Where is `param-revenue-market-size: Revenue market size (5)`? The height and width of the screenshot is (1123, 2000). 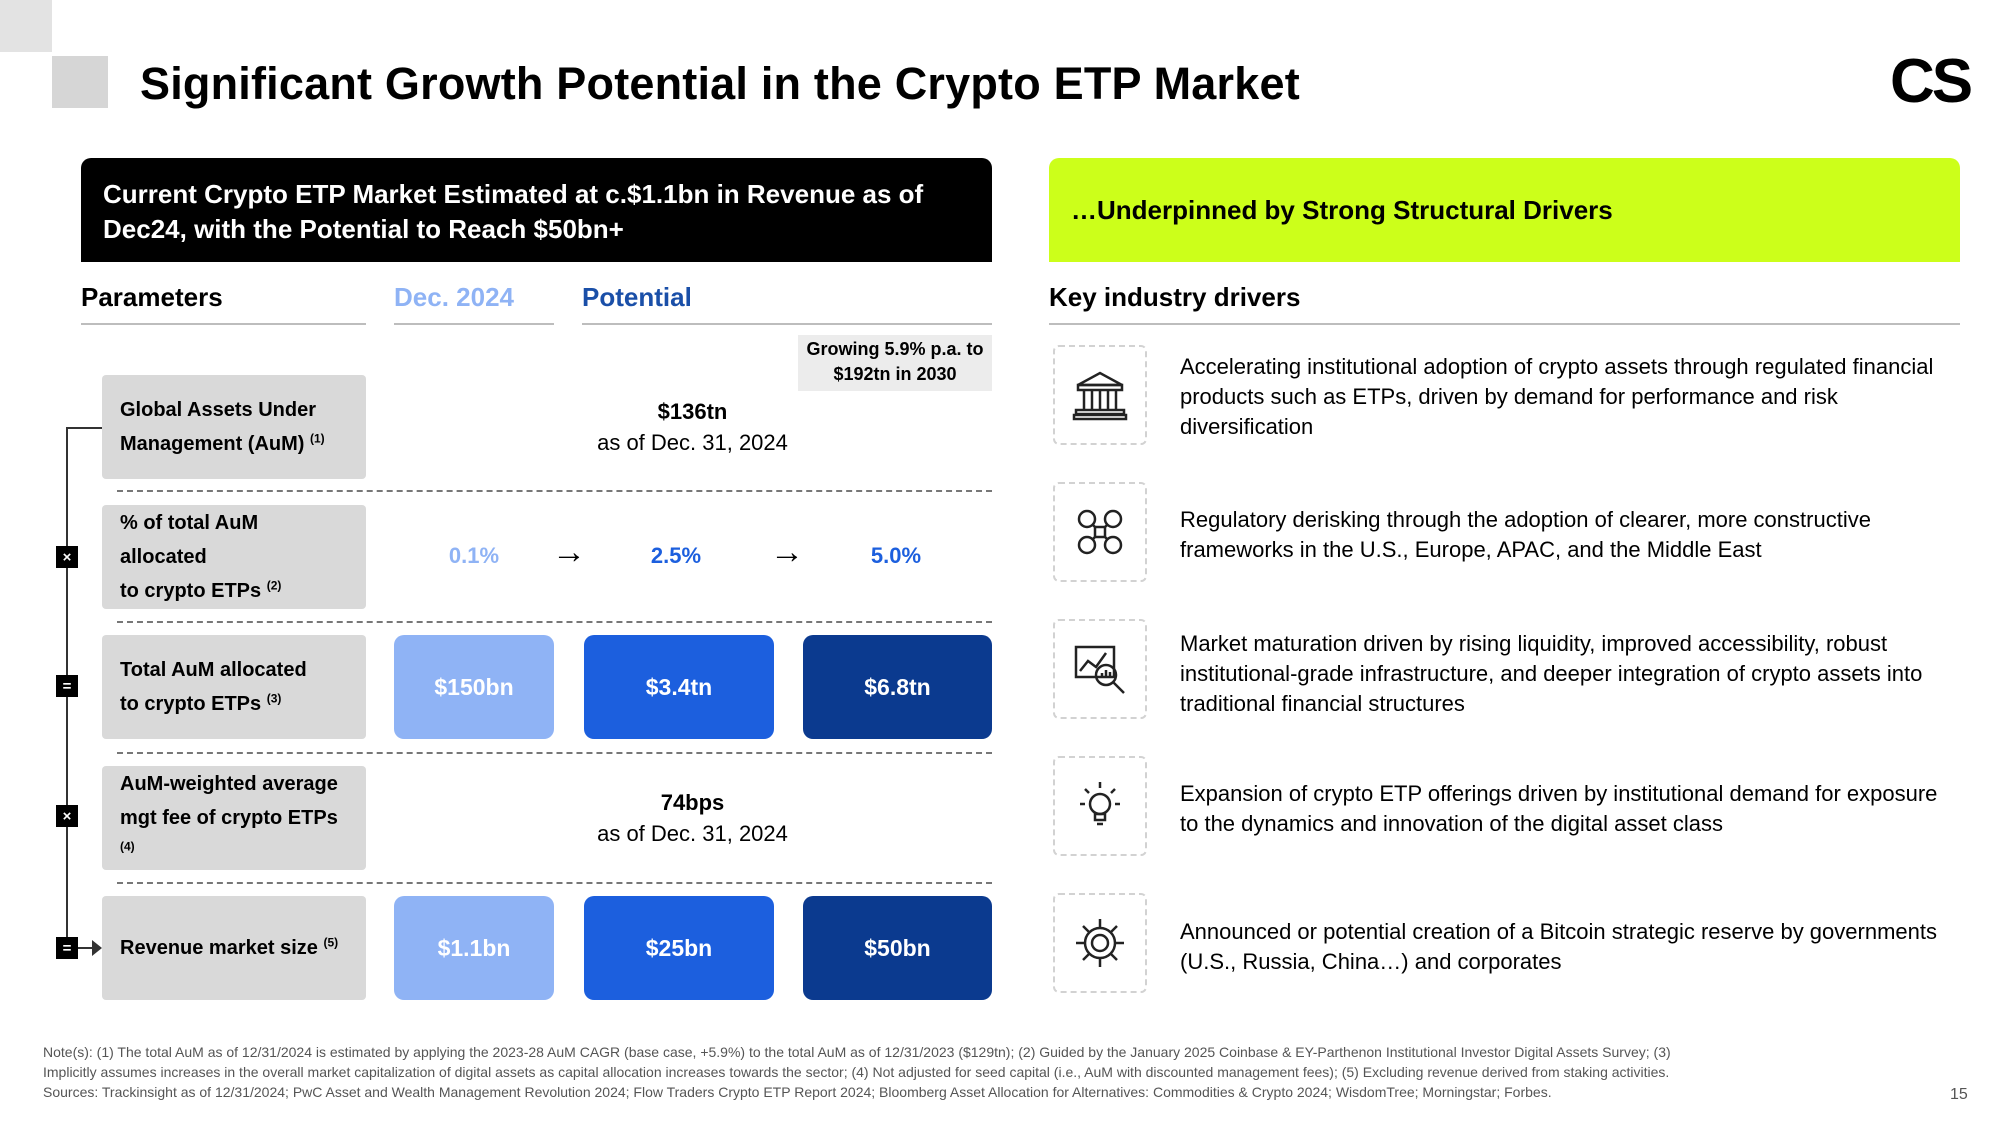 param-revenue-market-size: Revenue market size (5) is located at coordinates (234, 948).